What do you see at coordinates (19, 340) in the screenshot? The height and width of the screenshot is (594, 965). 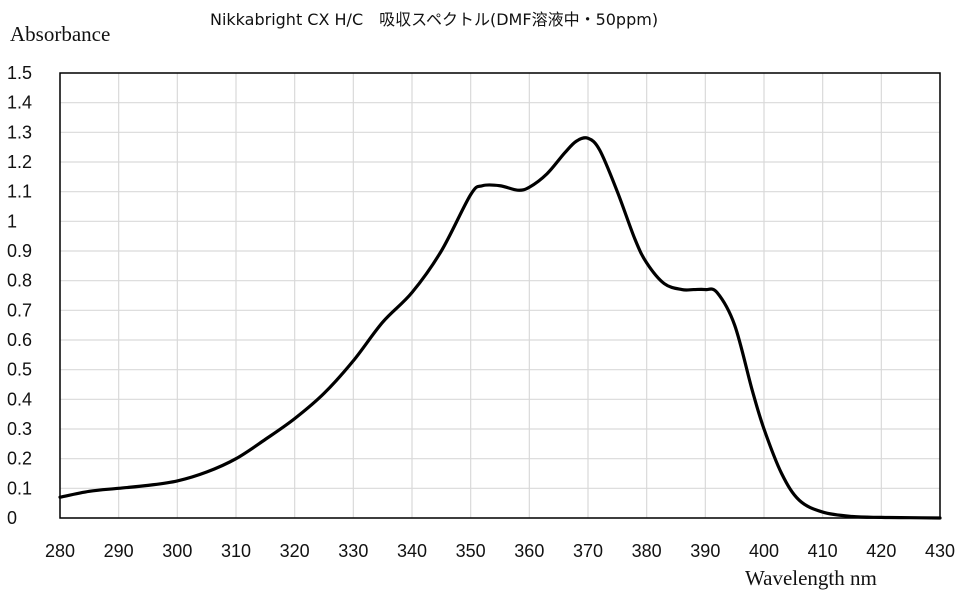 I see `y-tick-label: 0.6` at bounding box center [19, 340].